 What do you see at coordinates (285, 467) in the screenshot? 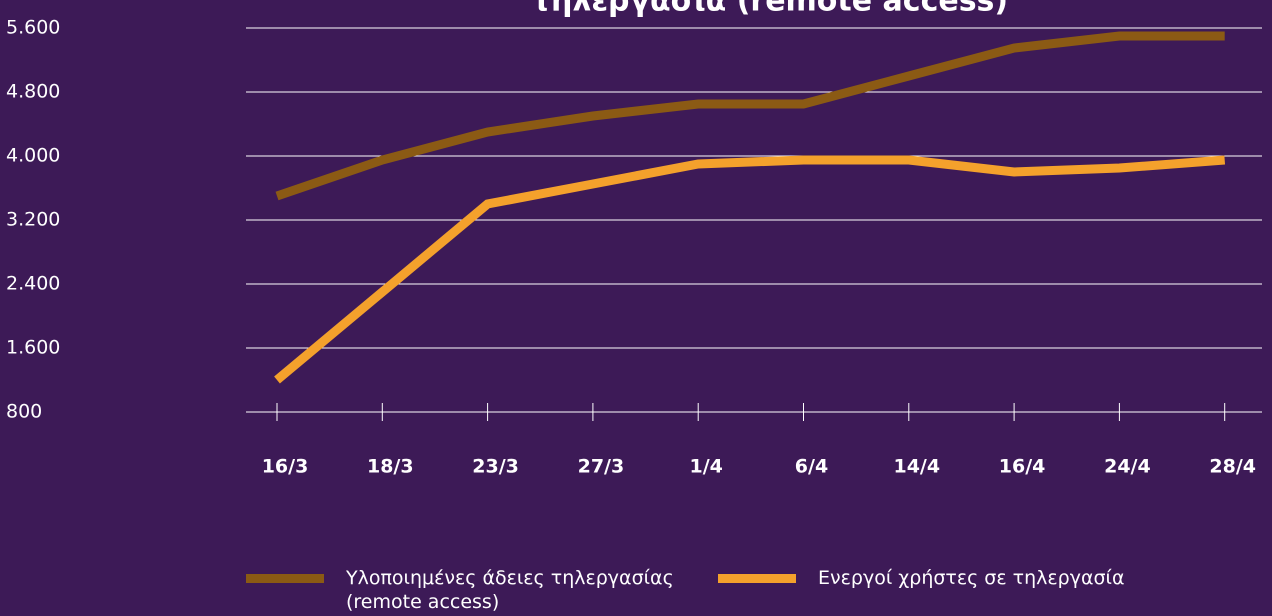
I see `x-tick-label: 16/3` at bounding box center [285, 467].